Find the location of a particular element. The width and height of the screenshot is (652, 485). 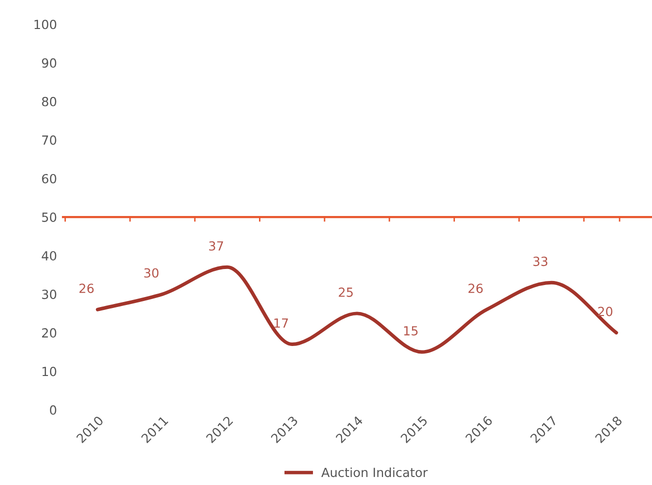

y-tick-label: 10 is located at coordinates (49, 371).